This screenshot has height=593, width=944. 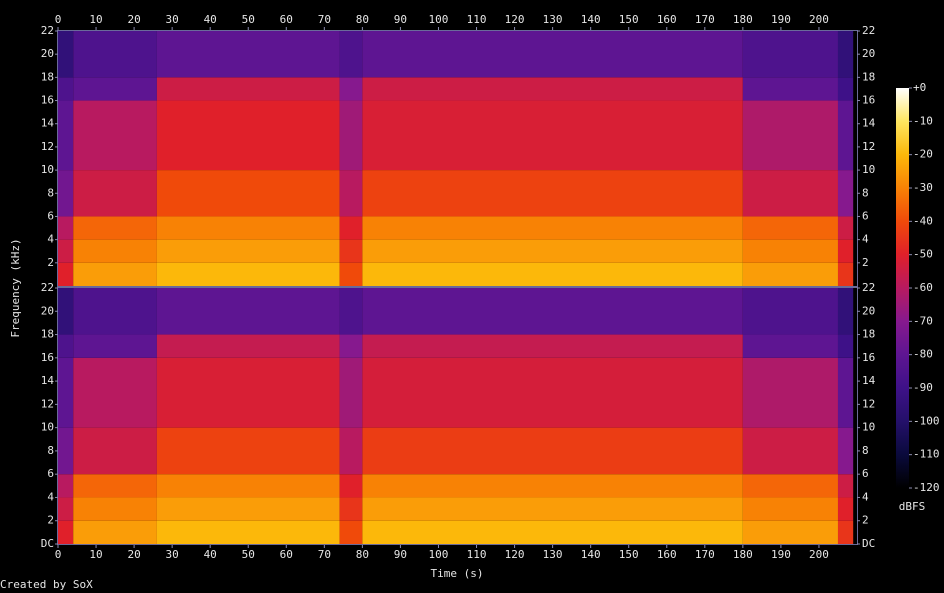 What do you see at coordinates (362, 554) in the screenshot?
I see `x-tick-label: 80` at bounding box center [362, 554].